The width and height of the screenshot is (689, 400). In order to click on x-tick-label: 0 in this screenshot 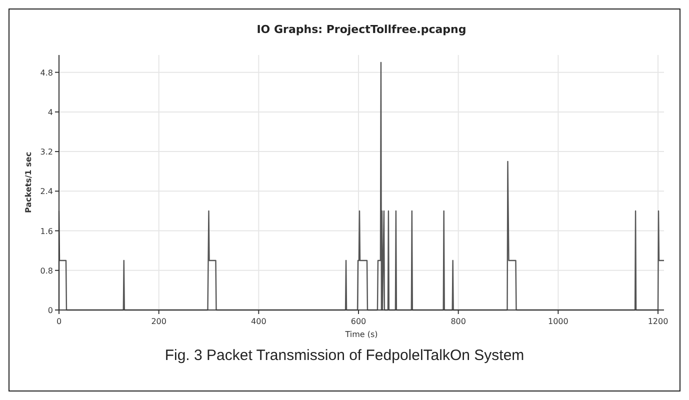, I will do `click(59, 321)`.